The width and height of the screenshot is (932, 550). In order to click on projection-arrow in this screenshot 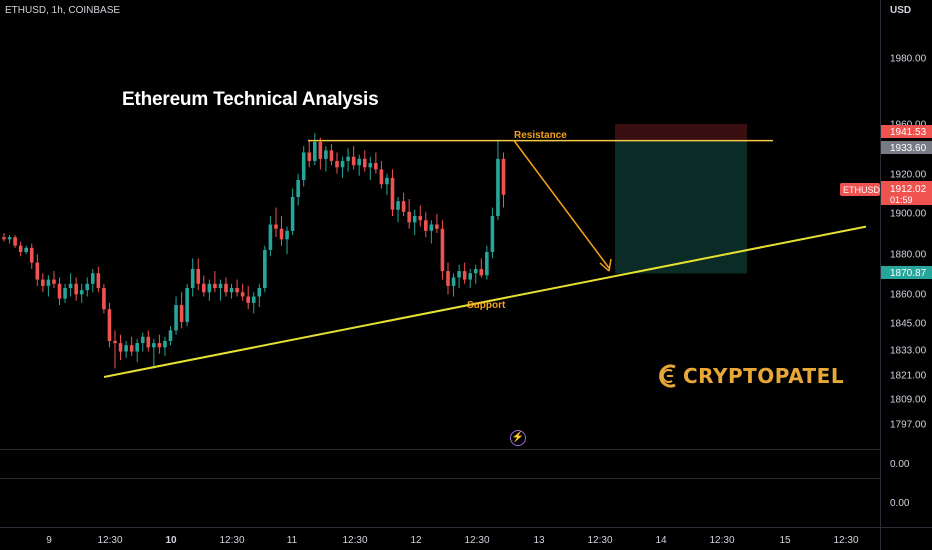, I will do `click(561, 204)`.